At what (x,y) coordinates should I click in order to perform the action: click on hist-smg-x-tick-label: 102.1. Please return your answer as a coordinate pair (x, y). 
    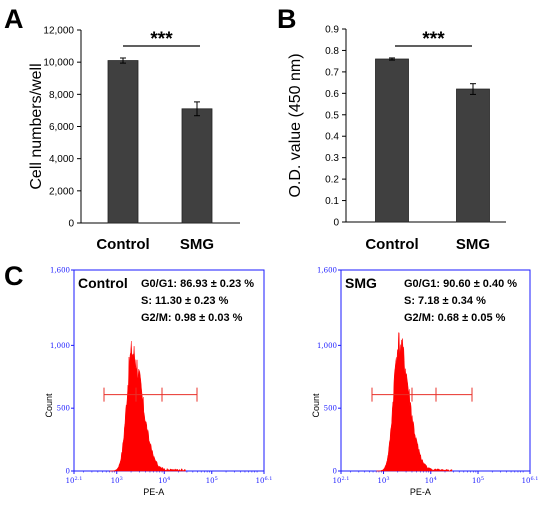
    Looking at the image, I should click on (341, 480).